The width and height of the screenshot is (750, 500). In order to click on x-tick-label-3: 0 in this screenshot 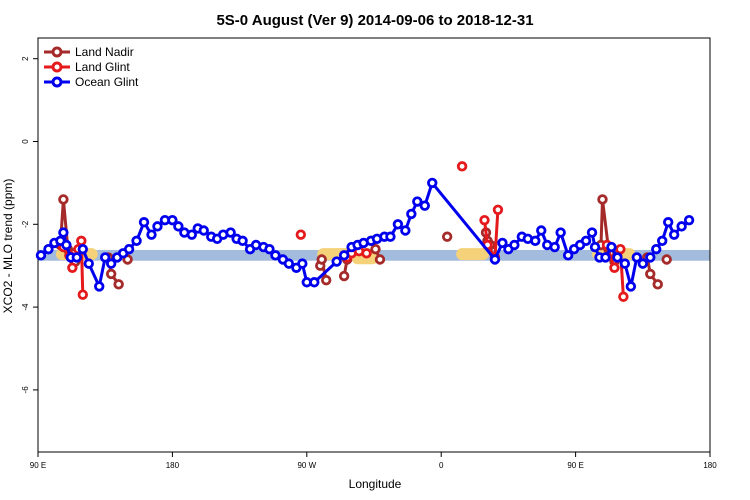, I will do `click(441, 465)`.